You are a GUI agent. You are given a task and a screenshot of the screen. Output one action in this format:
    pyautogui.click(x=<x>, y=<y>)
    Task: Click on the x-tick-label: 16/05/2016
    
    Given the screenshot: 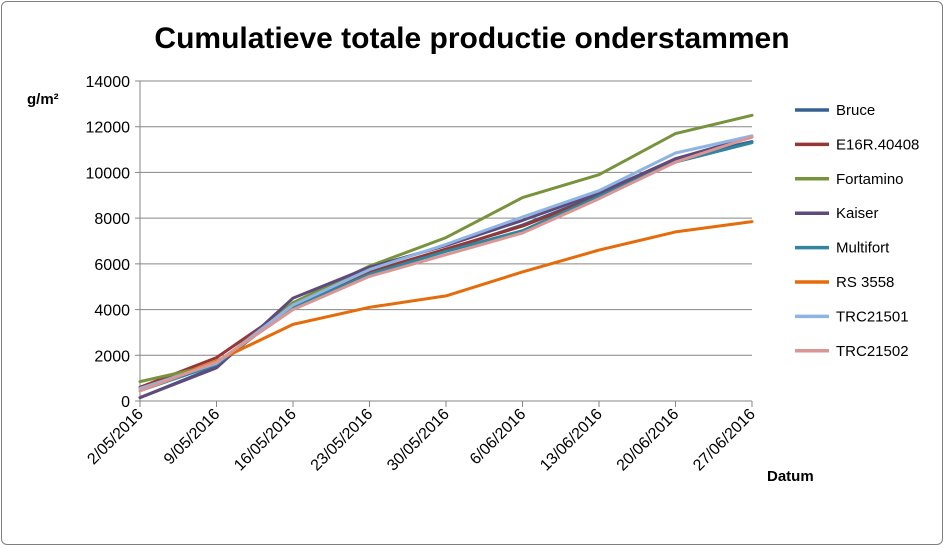 What is the action you would take?
    pyautogui.click(x=265, y=440)
    